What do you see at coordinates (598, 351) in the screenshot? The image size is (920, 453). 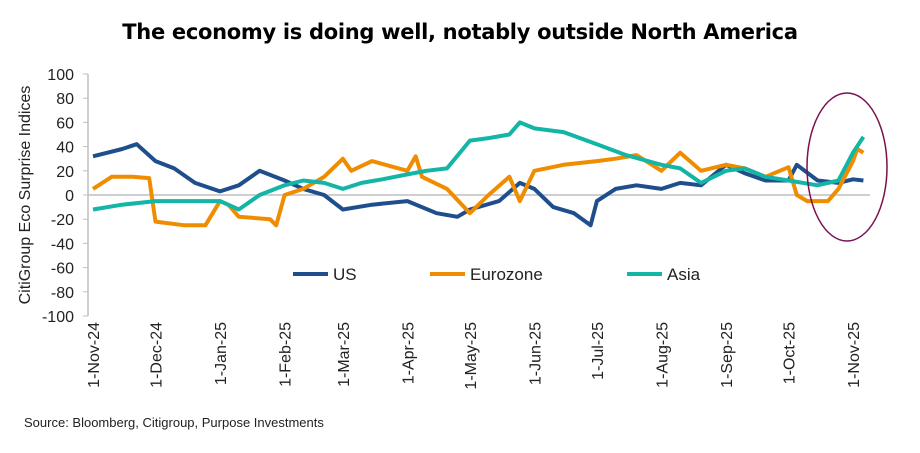 I see `x-tick-label: 1-Jul-25` at bounding box center [598, 351].